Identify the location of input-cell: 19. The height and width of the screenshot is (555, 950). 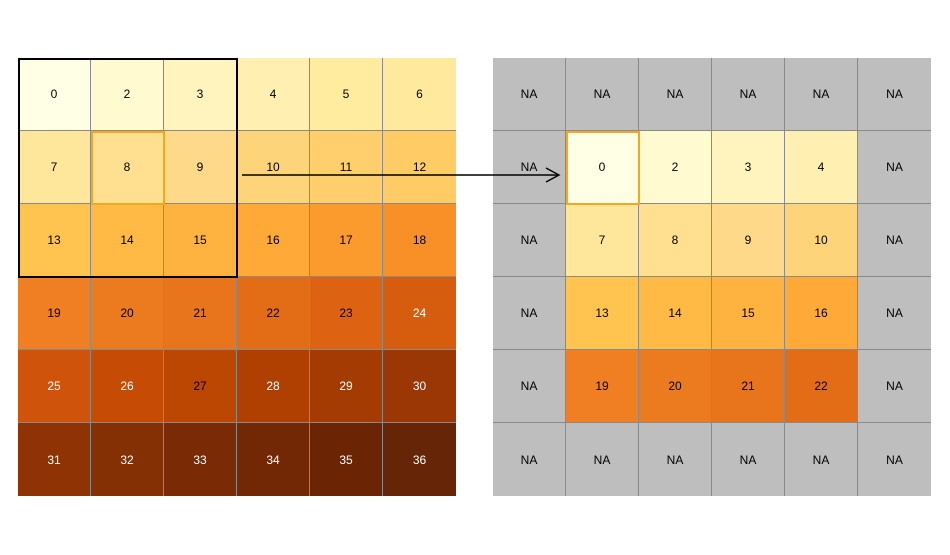
(54, 313).